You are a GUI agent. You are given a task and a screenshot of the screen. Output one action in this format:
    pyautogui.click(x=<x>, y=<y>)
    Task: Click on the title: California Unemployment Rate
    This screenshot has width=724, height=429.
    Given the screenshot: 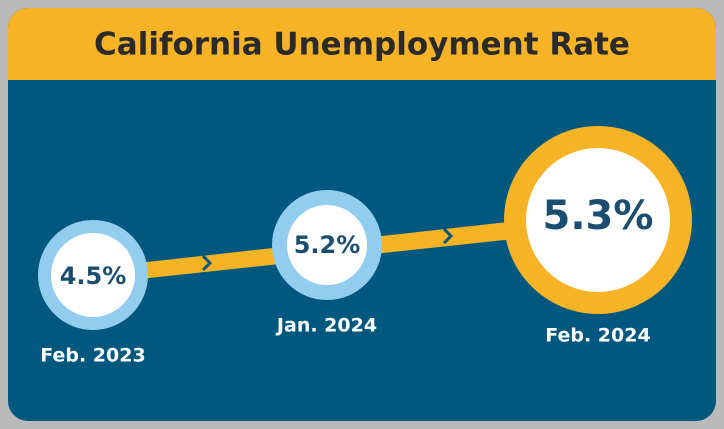 What is the action you would take?
    pyautogui.click(x=362, y=45)
    